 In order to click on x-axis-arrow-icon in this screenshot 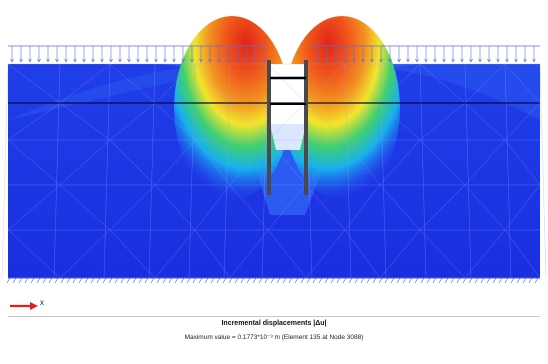, I will do `click(24, 306)`.